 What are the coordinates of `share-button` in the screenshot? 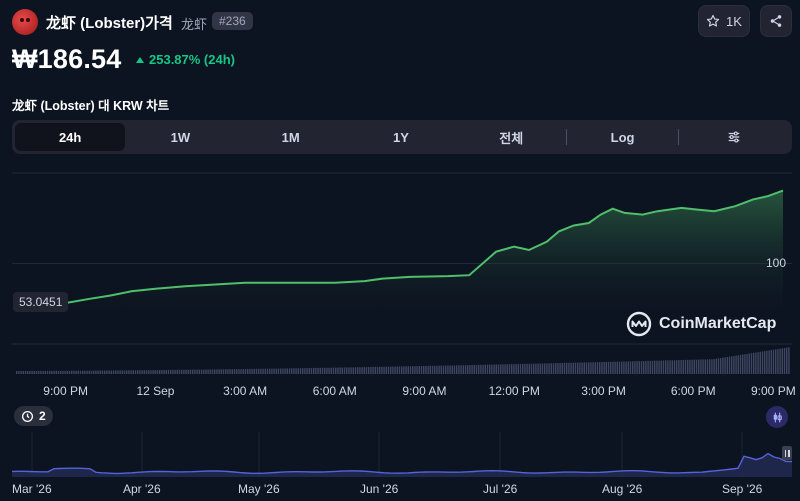 It's located at (776, 21).